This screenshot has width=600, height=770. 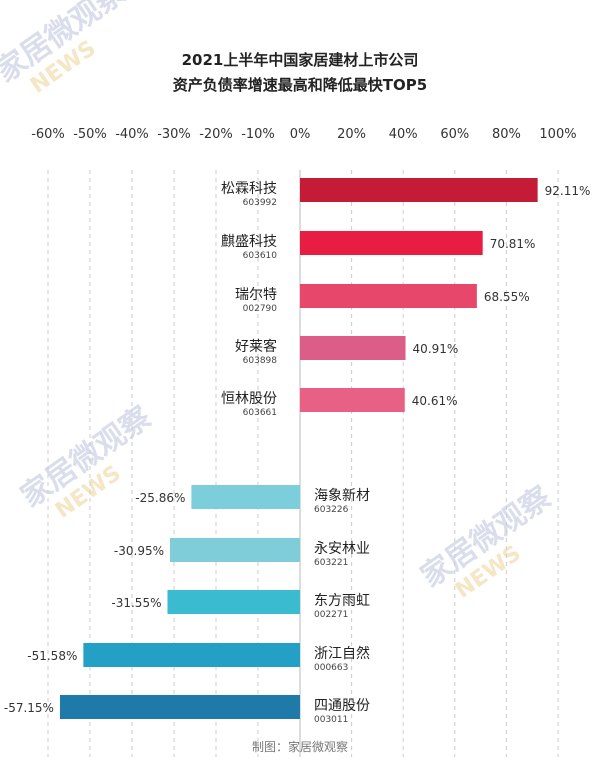 I want to click on chart-source: 制图：家居微观察, so click(x=299, y=747).